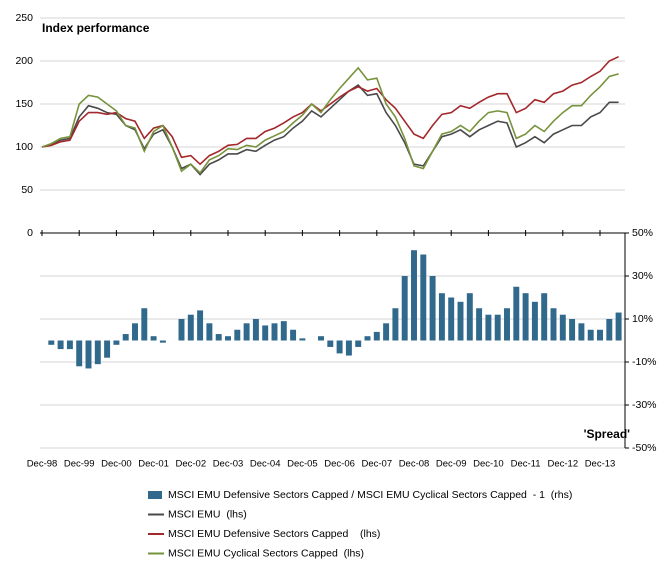 This screenshot has height=565, width=670. What do you see at coordinates (190, 464) in the screenshot?
I see `x-tick-label: Dec-02` at bounding box center [190, 464].